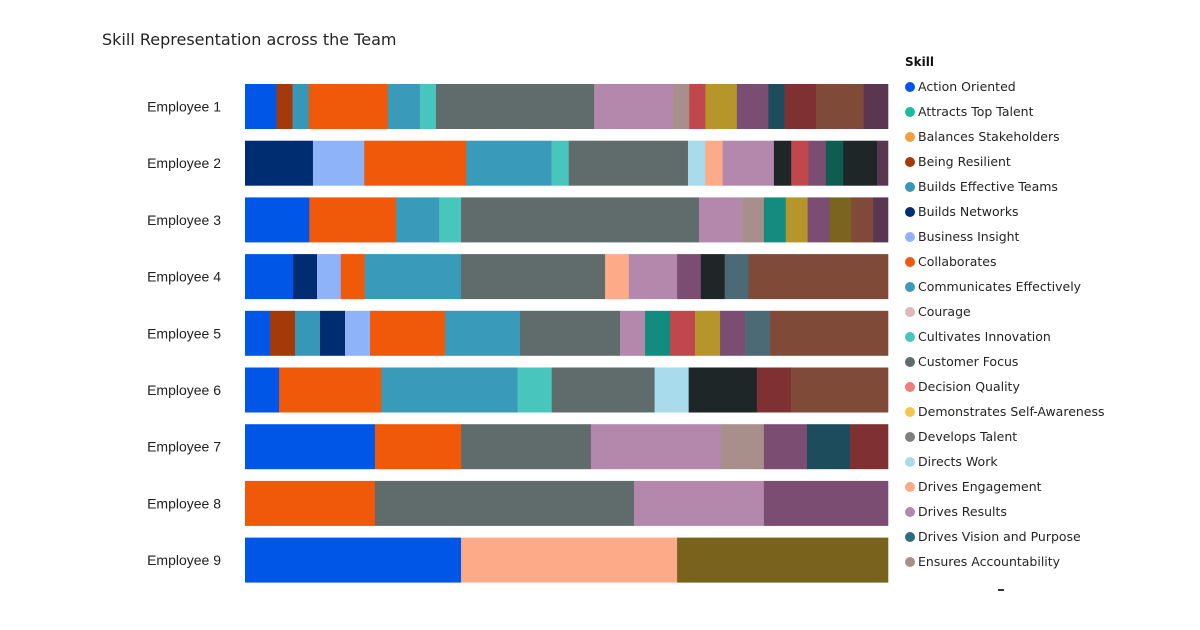 This screenshot has width=1200, height=630. Describe the element at coordinates (1005, 361) in the screenshot. I see `legend-item: Customer Focus` at that location.